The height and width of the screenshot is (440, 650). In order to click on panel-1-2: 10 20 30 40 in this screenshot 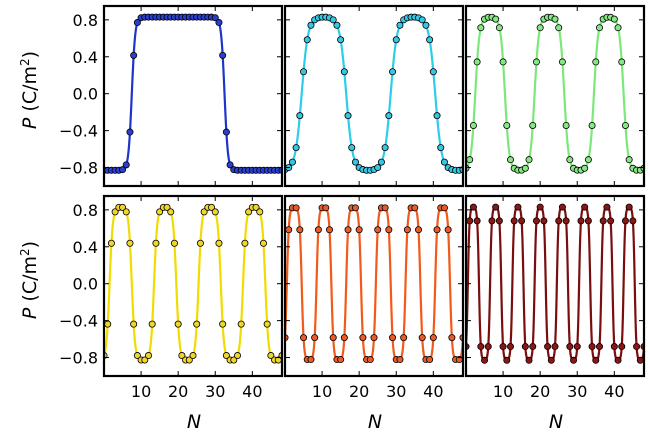, I will do `click(555, 297)`.